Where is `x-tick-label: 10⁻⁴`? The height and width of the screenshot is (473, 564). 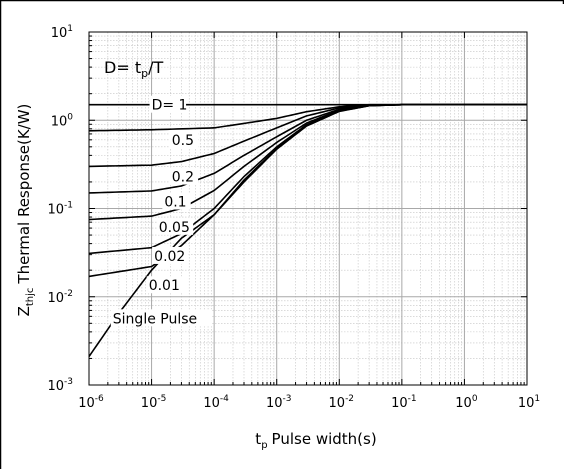 x-tick-label: 10⁻⁴ is located at coordinates (216, 402).